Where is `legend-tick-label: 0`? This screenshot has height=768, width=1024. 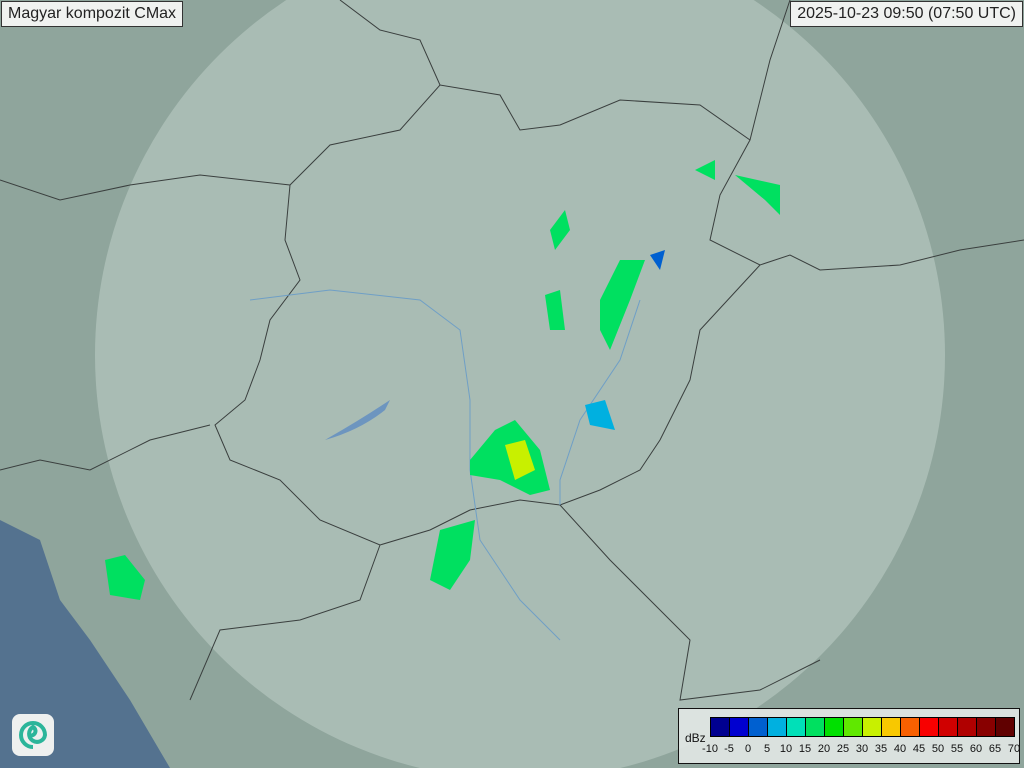
legend-tick-label: 0 is located at coordinates (748, 749).